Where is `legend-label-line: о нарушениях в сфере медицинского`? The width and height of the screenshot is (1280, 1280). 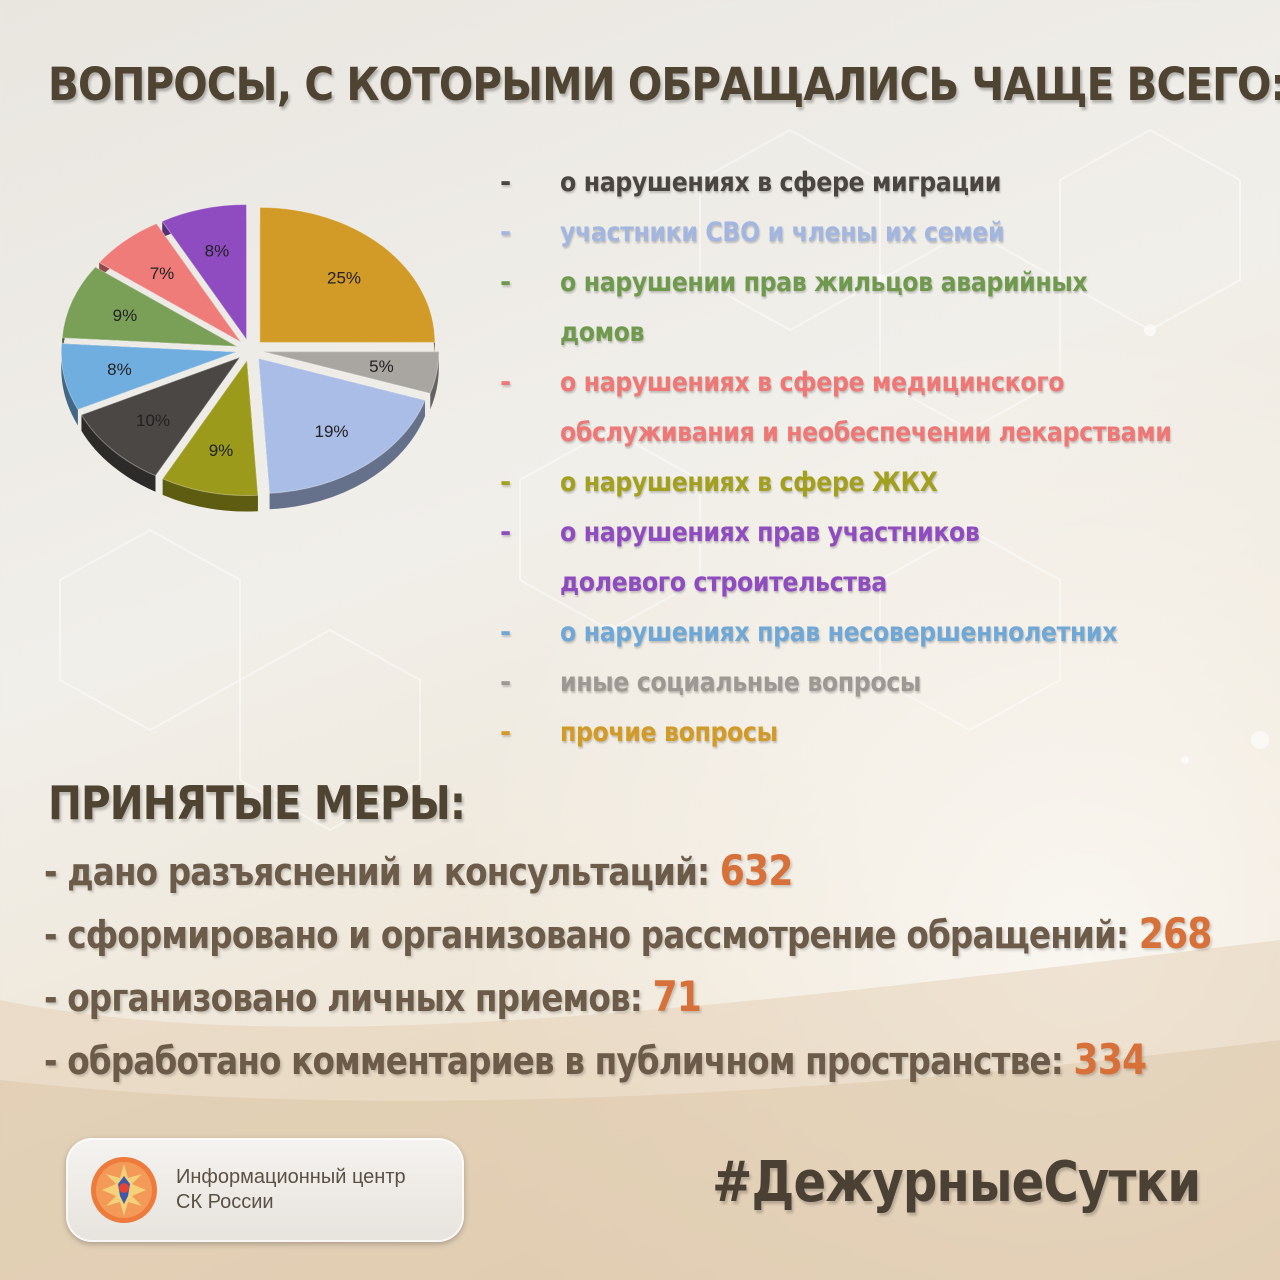 legend-label-line: о нарушениях в сфере медицинского is located at coordinates (812, 382).